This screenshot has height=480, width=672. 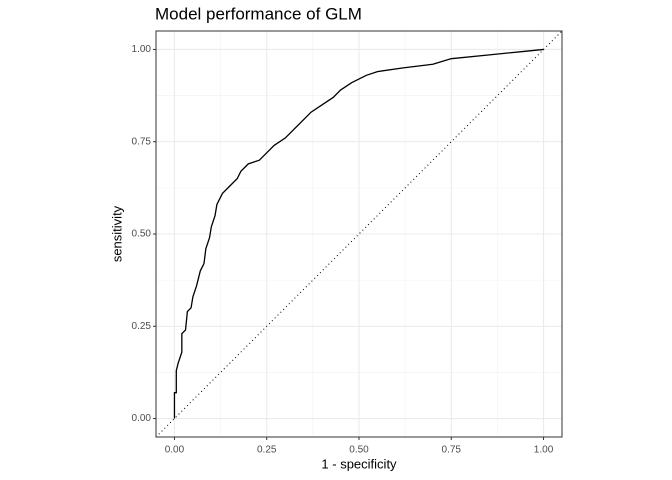 I want to click on y-axis-title: sensitivity, so click(x=116, y=233).